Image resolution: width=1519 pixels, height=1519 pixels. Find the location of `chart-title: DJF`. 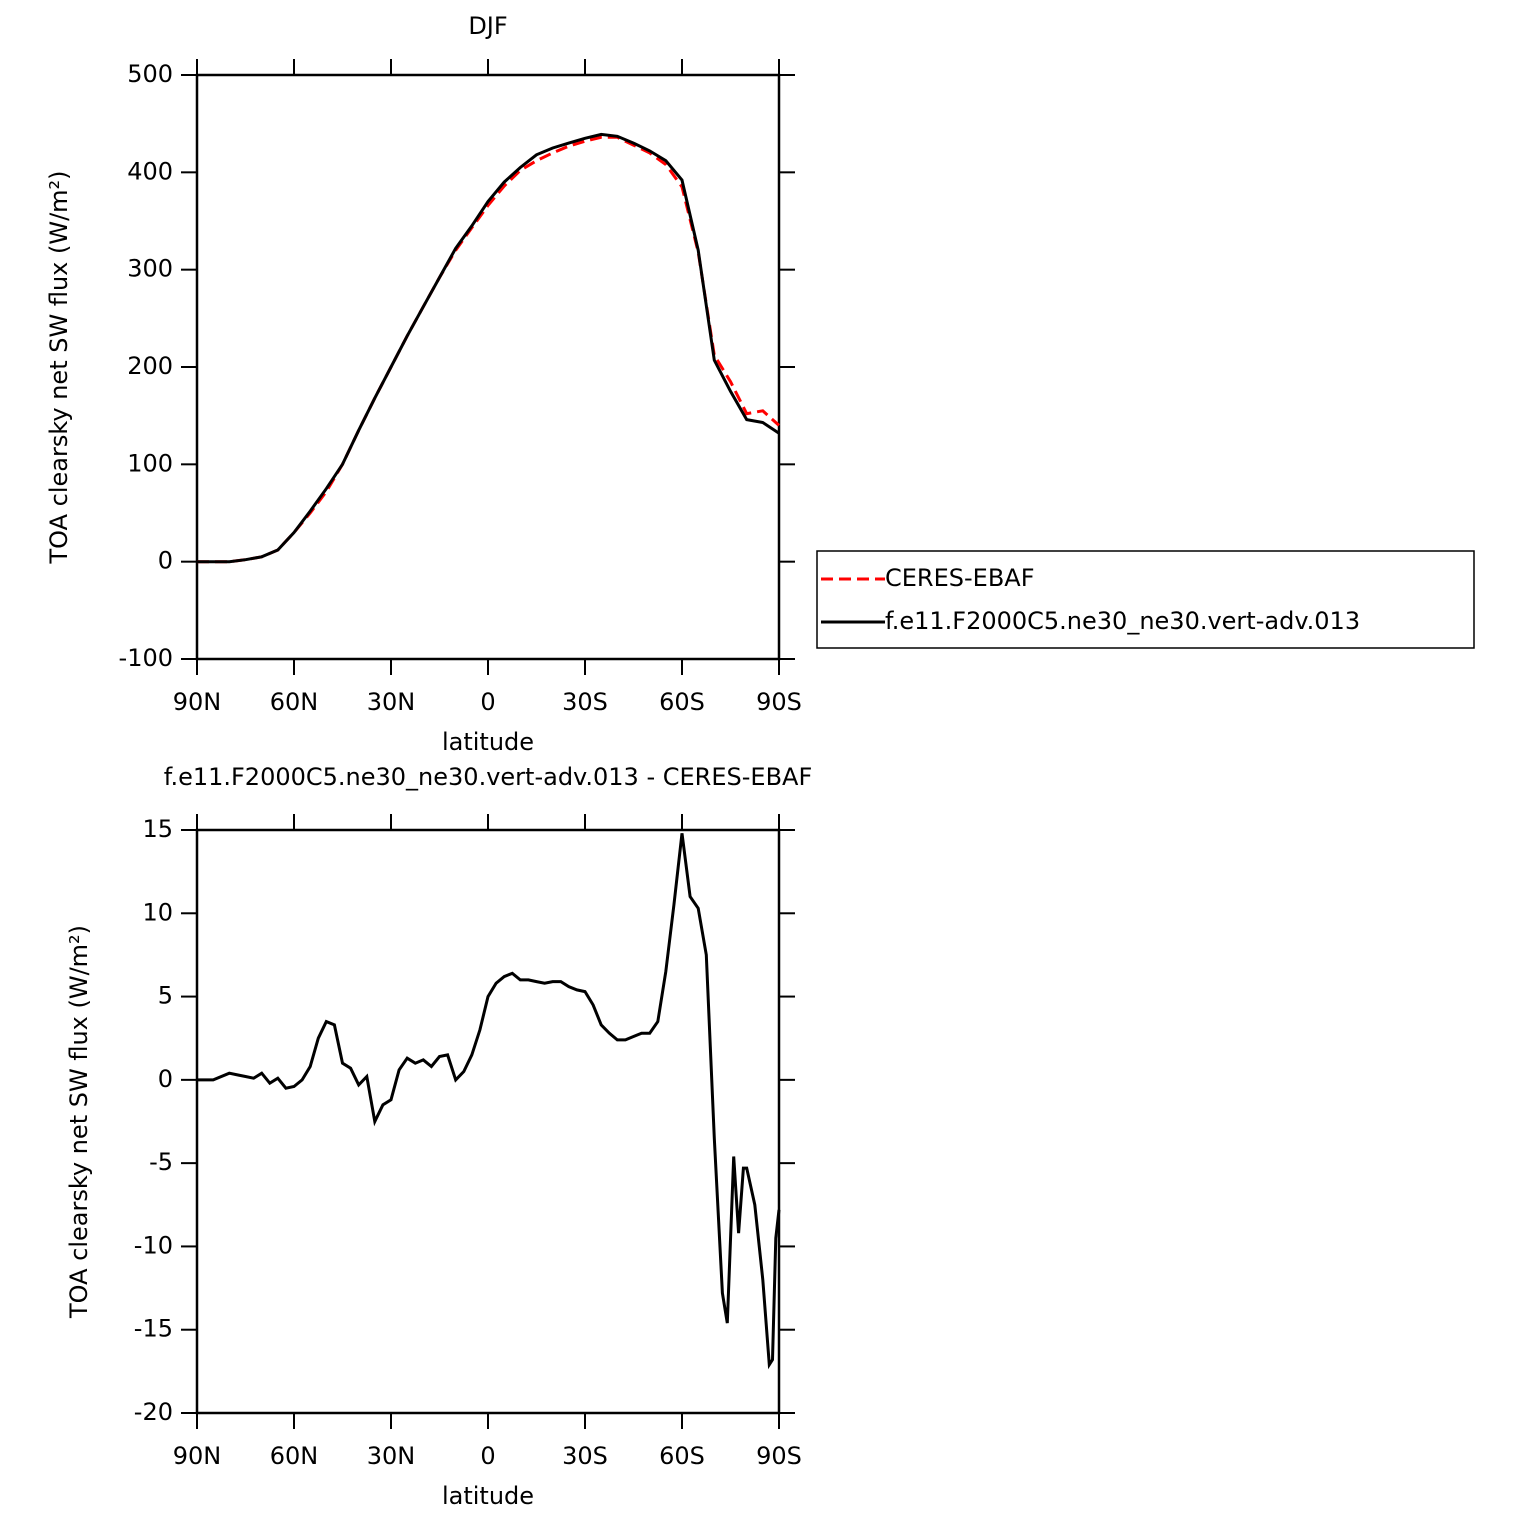

chart-title: DJF is located at coordinates (487, 26).